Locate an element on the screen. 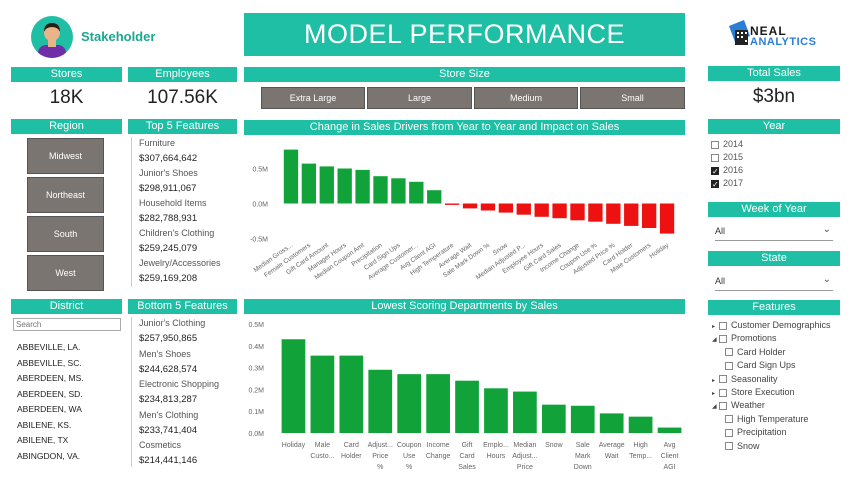 This screenshot has width=850, height=477. features-tree-label: Customer Demographics is located at coordinates (781, 325).